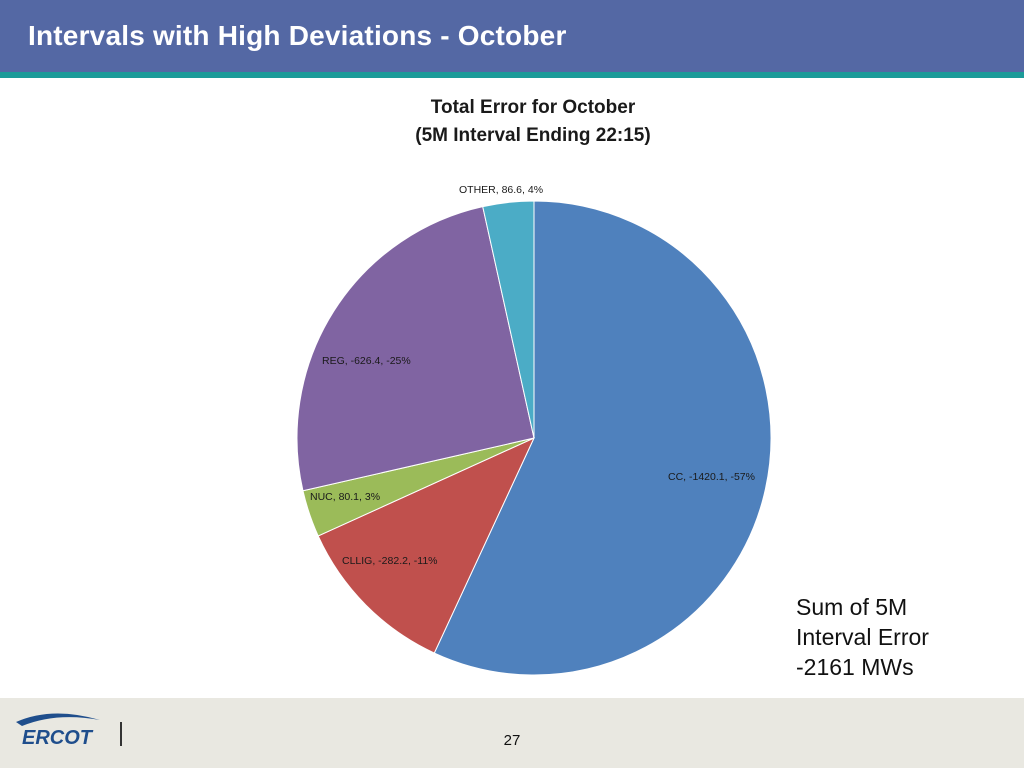 The width and height of the screenshot is (1024, 768). What do you see at coordinates (855, 667) in the screenshot?
I see `sum-note-line-3: -2161 MWs` at bounding box center [855, 667].